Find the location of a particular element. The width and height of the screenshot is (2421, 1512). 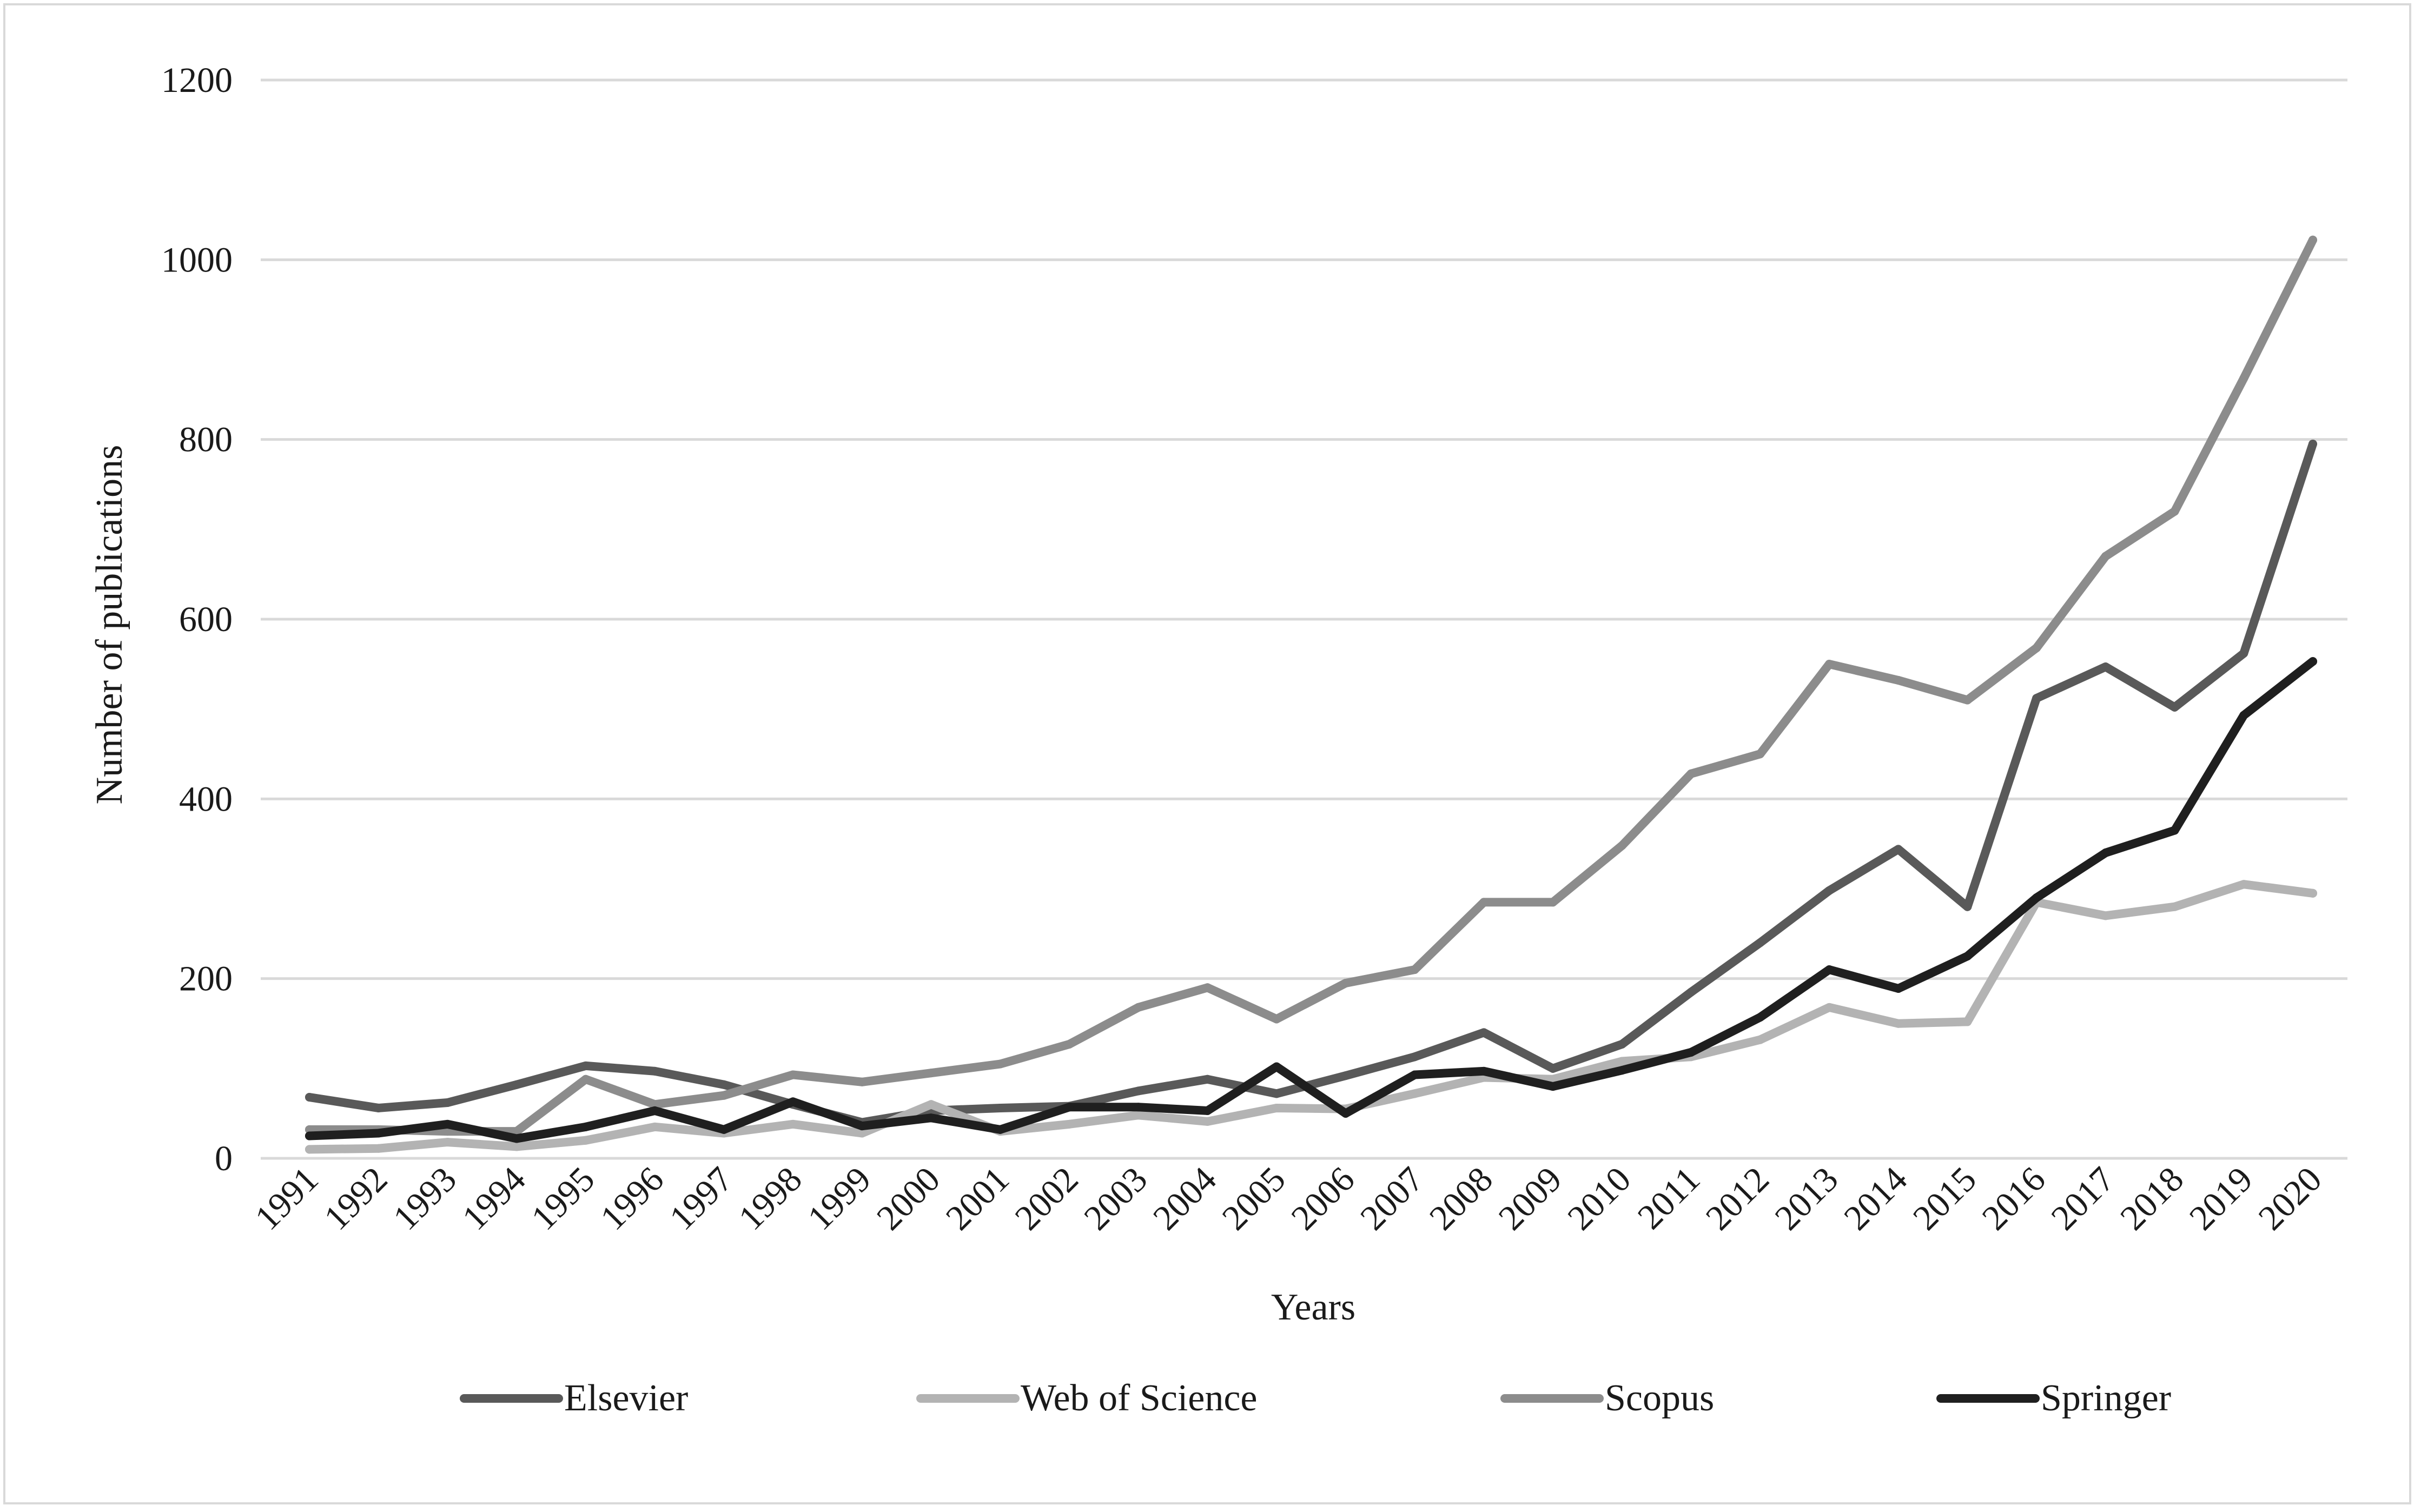

x-tick-label: 2009 is located at coordinates (1530, 1199).